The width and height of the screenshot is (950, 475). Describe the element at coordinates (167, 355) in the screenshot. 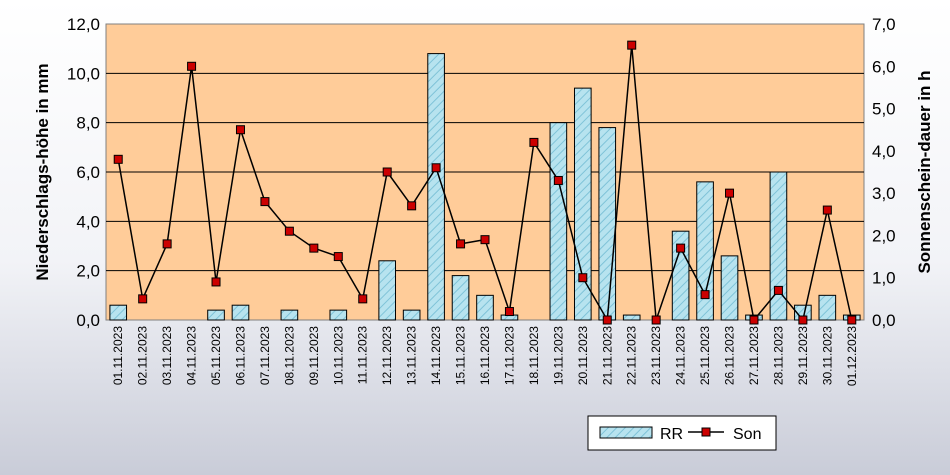

I see `x-tick-label: 03.11.2023` at that location.